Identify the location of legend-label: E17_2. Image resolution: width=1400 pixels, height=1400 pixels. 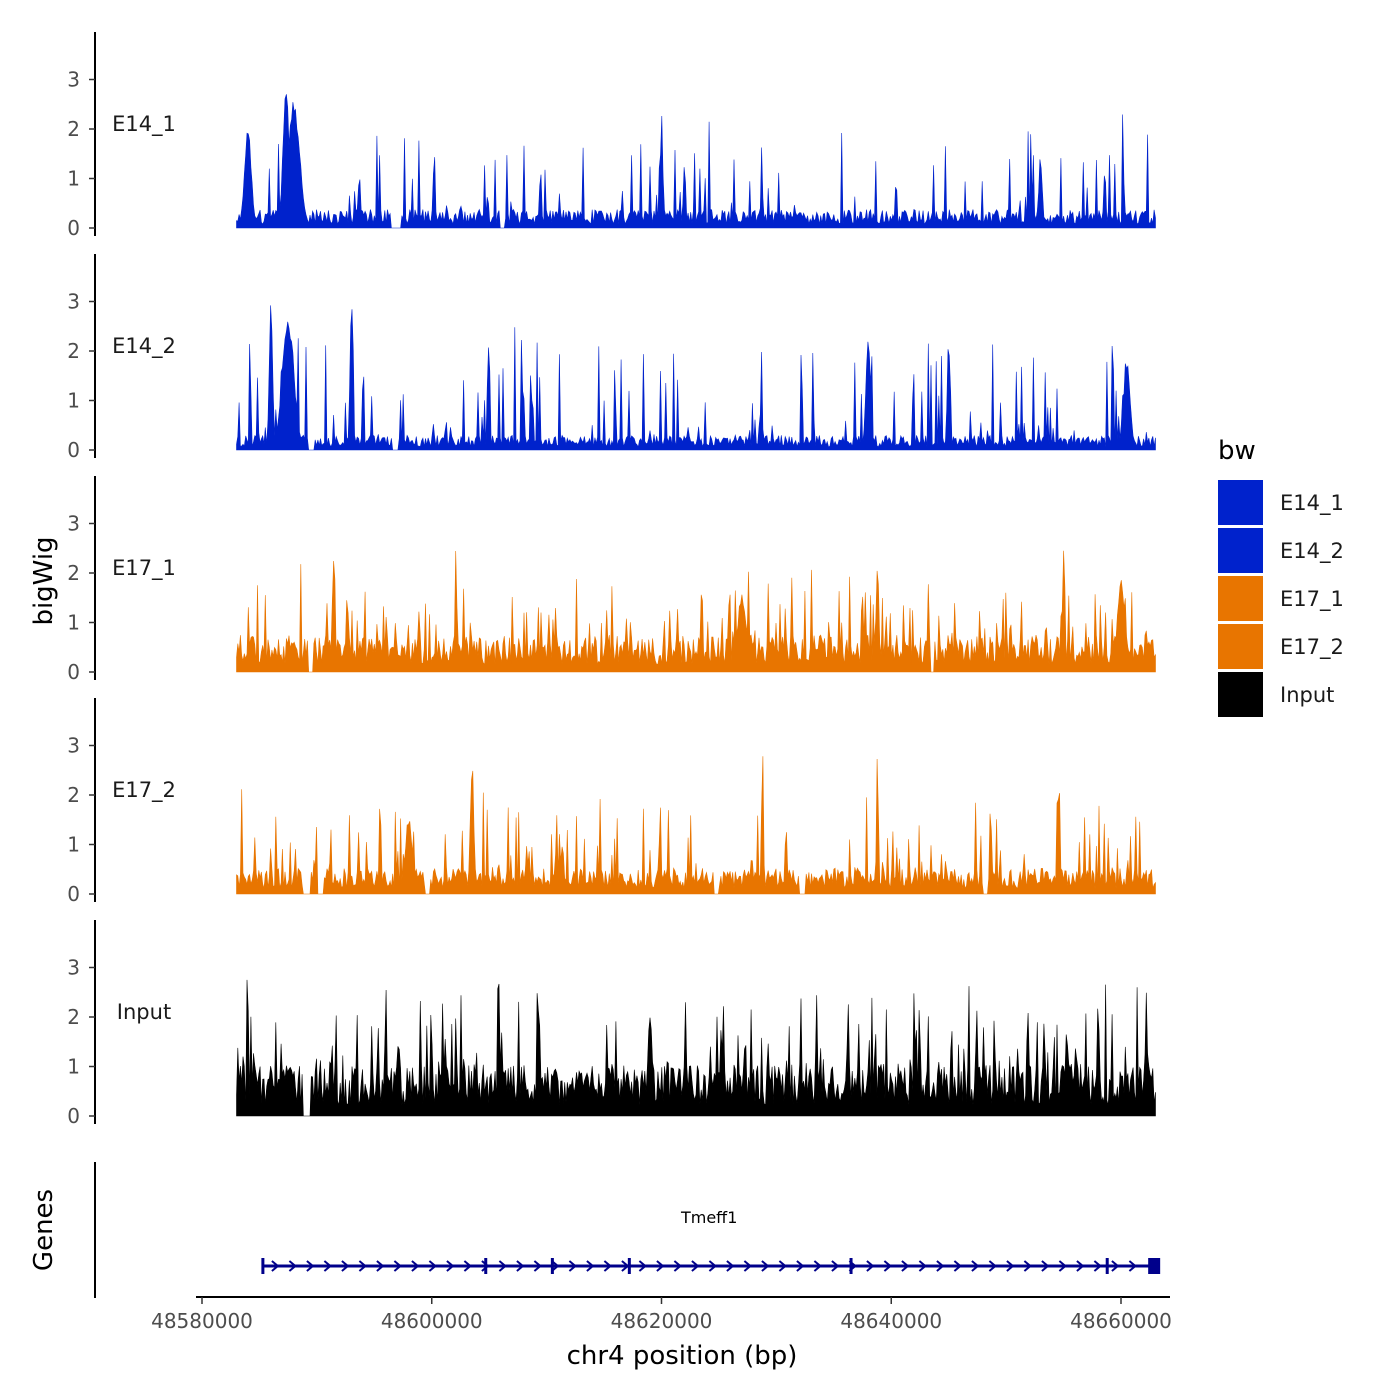
(1312, 647).